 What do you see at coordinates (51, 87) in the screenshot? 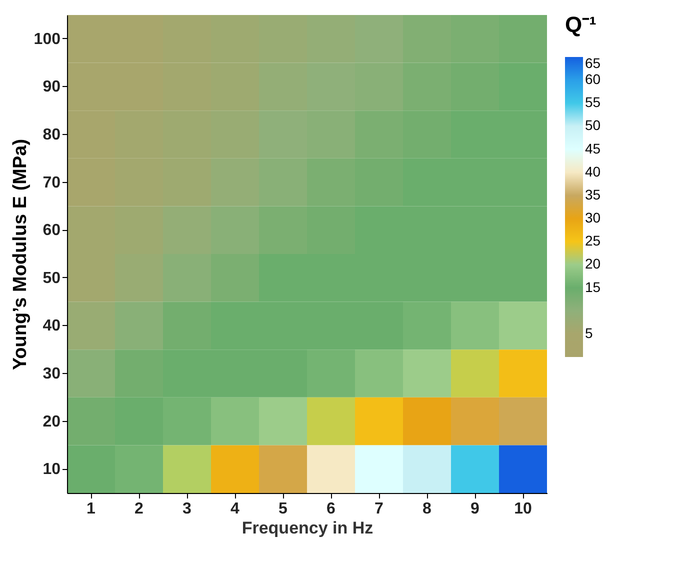
I see `y-tick-label: 90` at bounding box center [51, 87].